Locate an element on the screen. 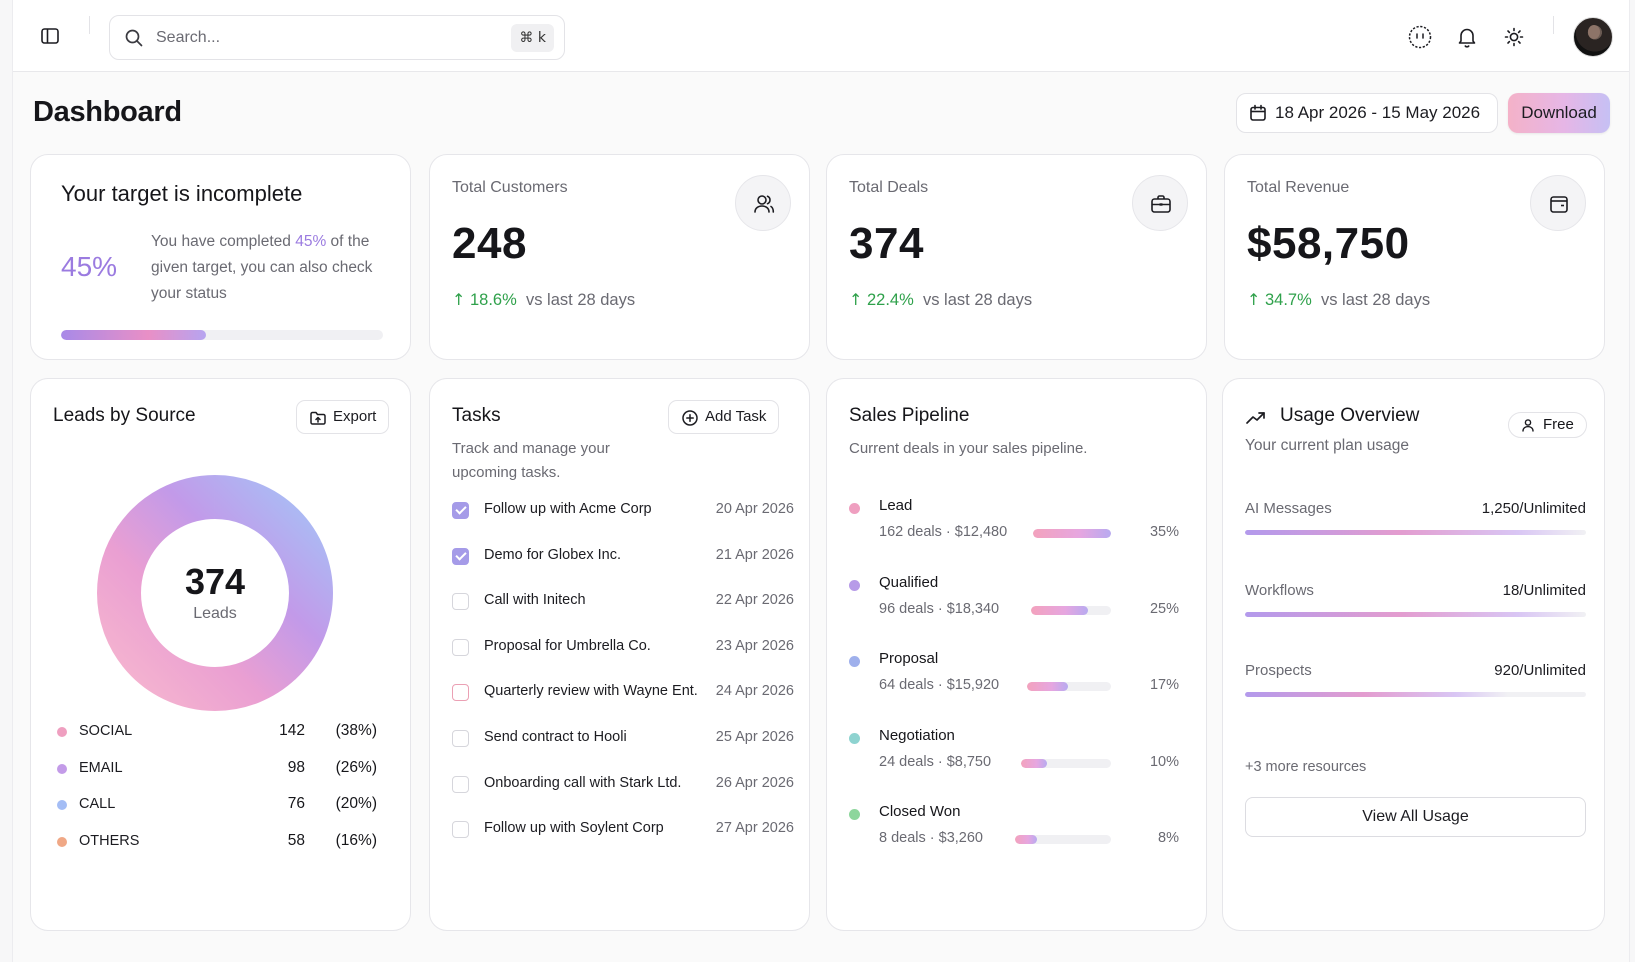  usage-item: Prospects 920/Unlimited is located at coordinates (1415, 682).